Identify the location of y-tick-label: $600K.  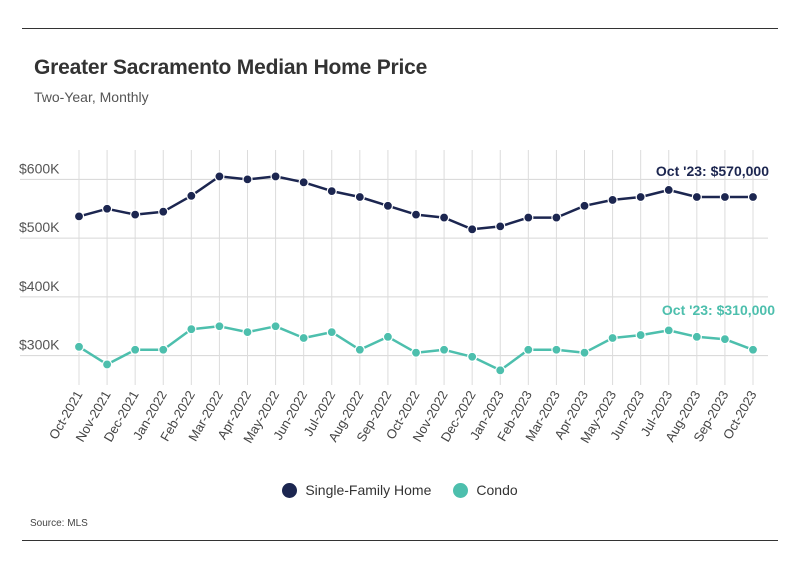
(39, 168).